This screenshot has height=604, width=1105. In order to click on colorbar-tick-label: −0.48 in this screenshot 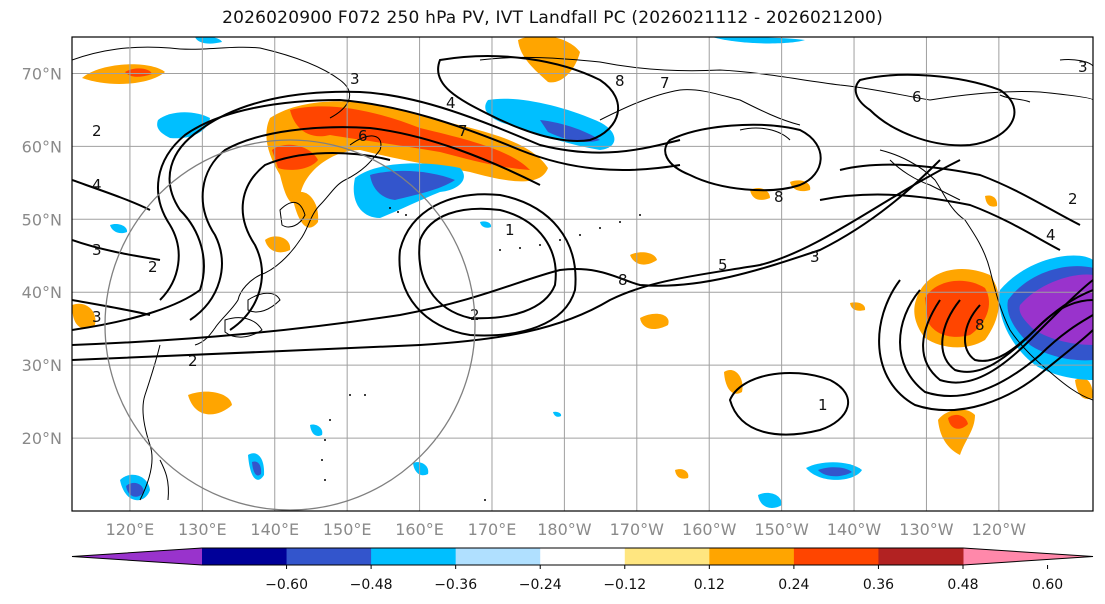, I will do `click(371, 585)`.